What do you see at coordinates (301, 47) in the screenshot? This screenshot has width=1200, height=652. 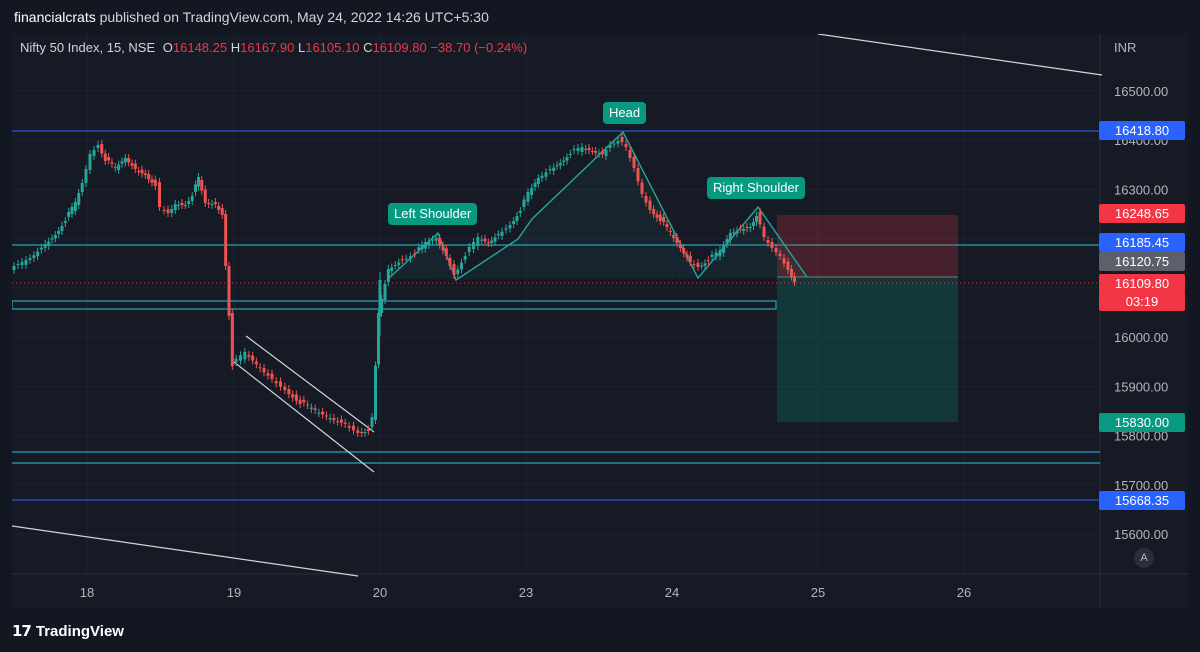 I see `low-label: L` at bounding box center [301, 47].